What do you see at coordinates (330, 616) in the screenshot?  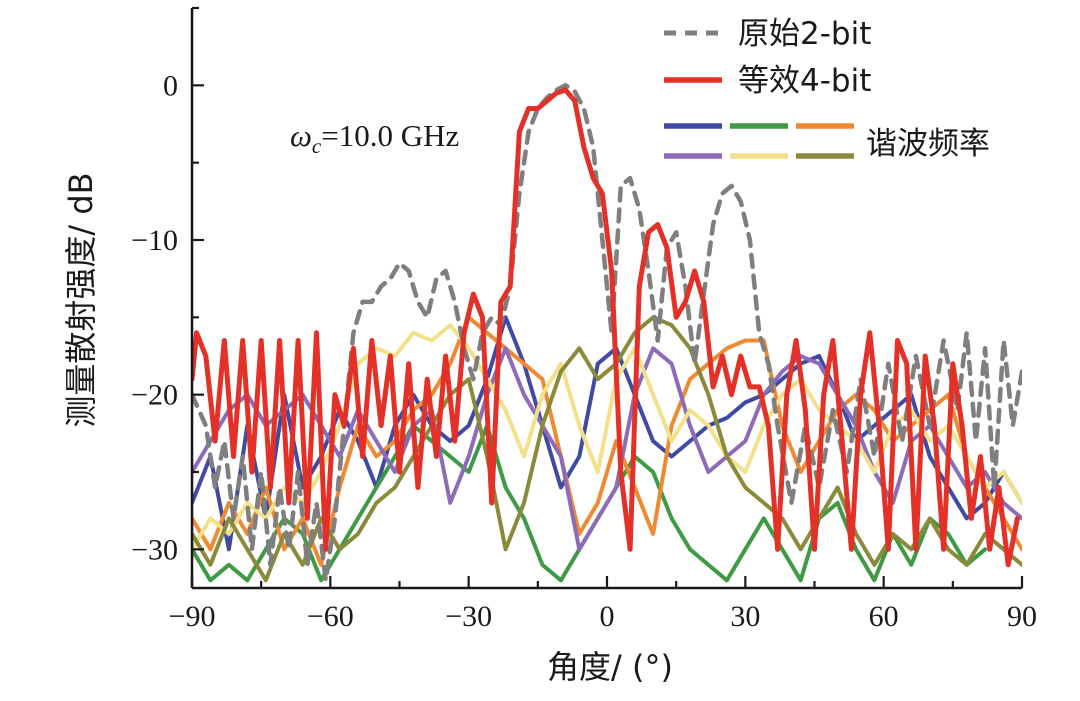 I see `x-tick-label: −60` at bounding box center [330, 616].